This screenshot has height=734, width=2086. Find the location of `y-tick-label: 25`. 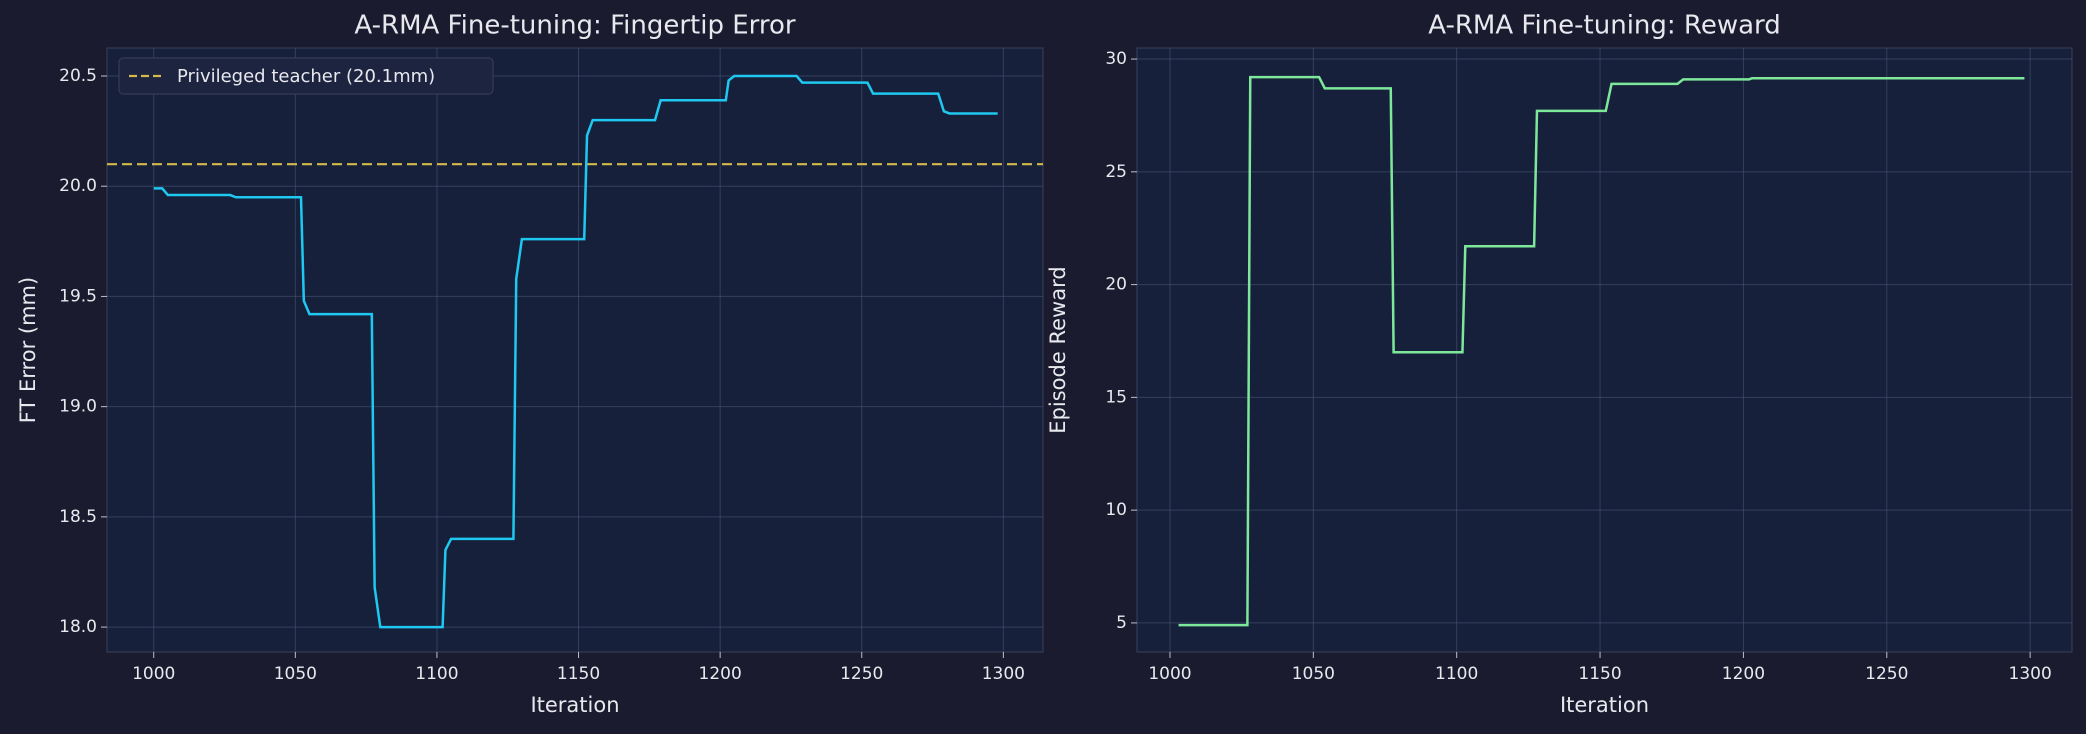

y-tick-label: 25 is located at coordinates (1116, 172).